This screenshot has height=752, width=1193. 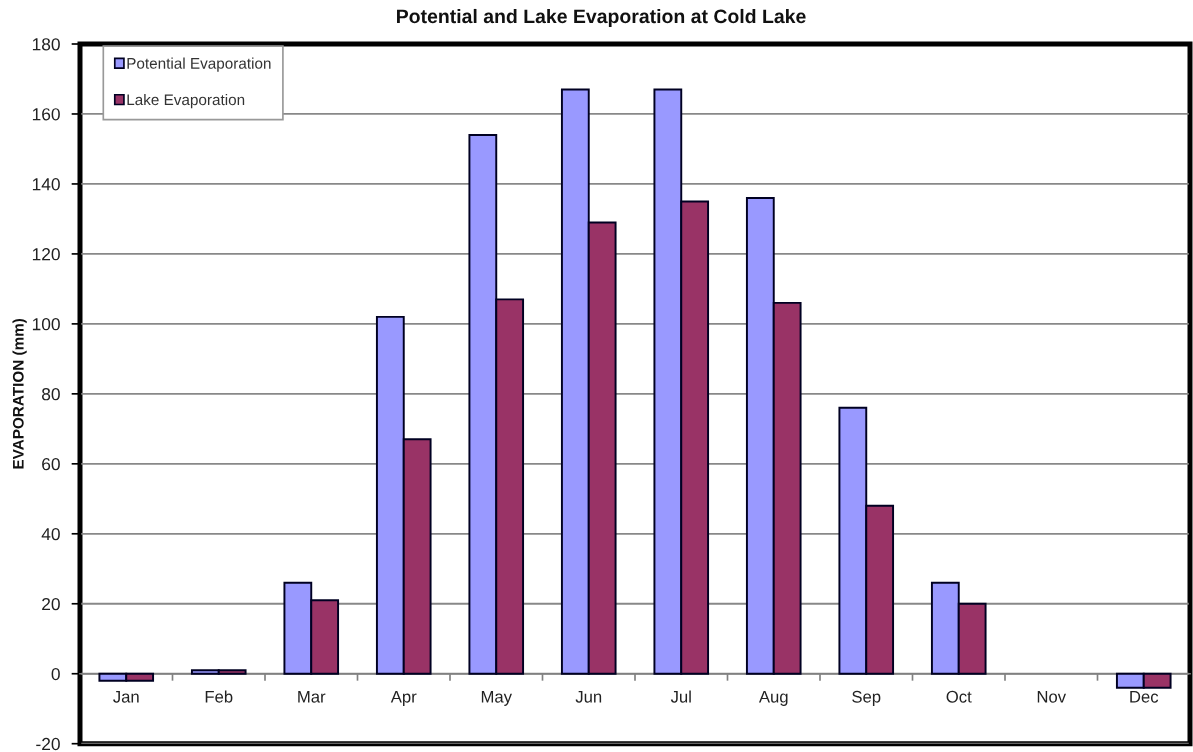 What do you see at coordinates (1052, 697) in the screenshot?
I see `x-tick-label: Nov` at bounding box center [1052, 697].